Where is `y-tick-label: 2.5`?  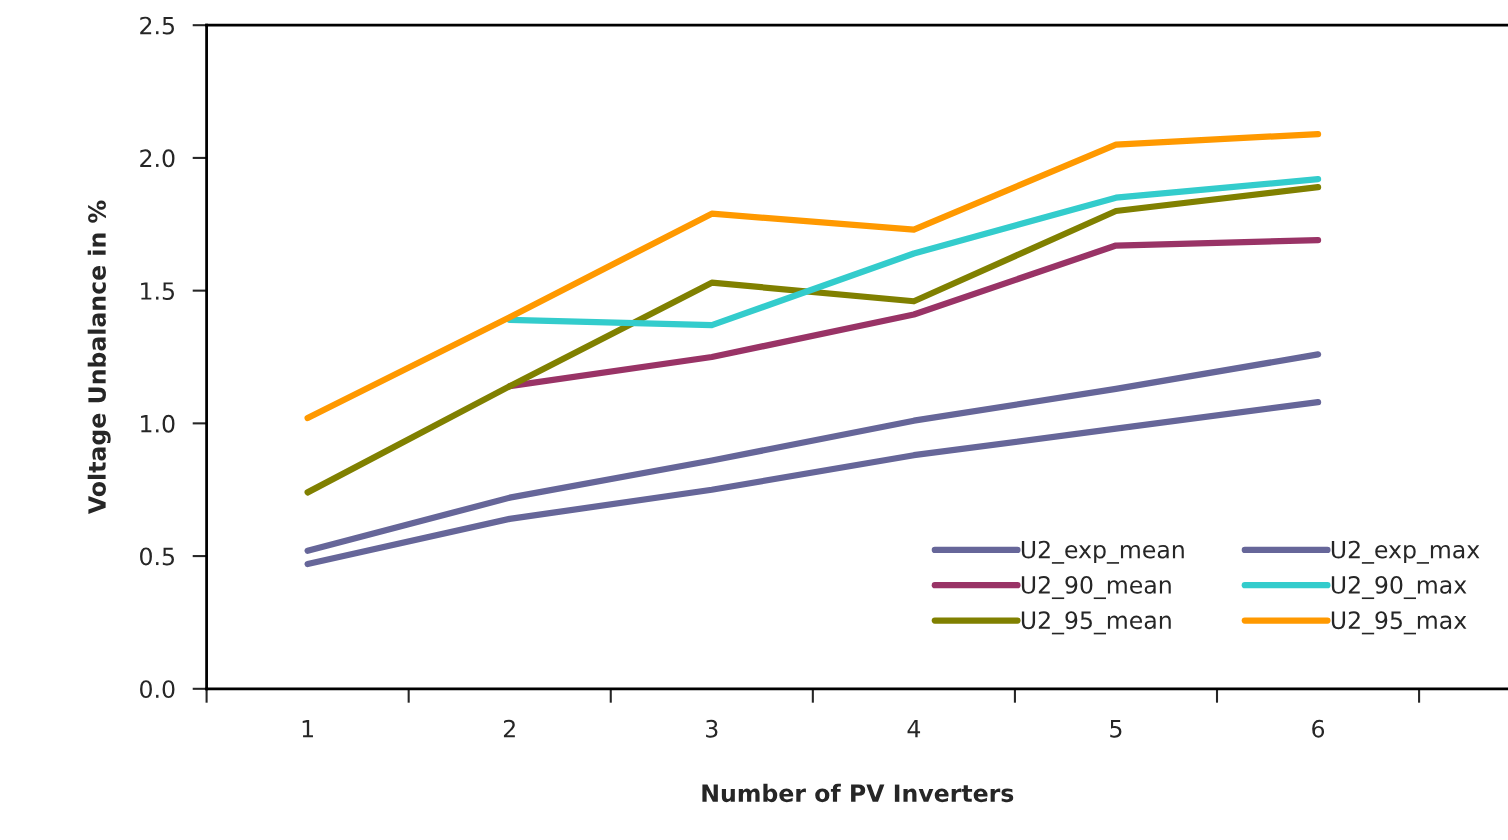 y-tick-label: 2.5 is located at coordinates (157, 25).